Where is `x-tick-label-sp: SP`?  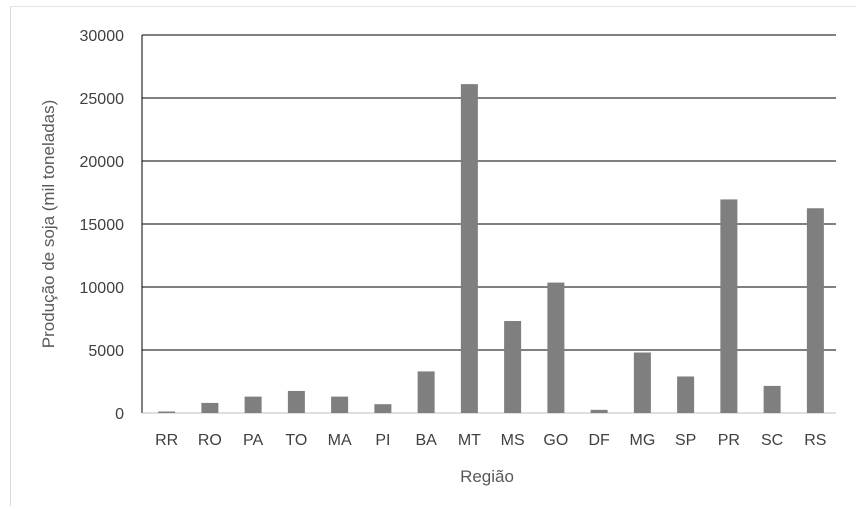
x-tick-label-sp: SP is located at coordinates (685, 440).